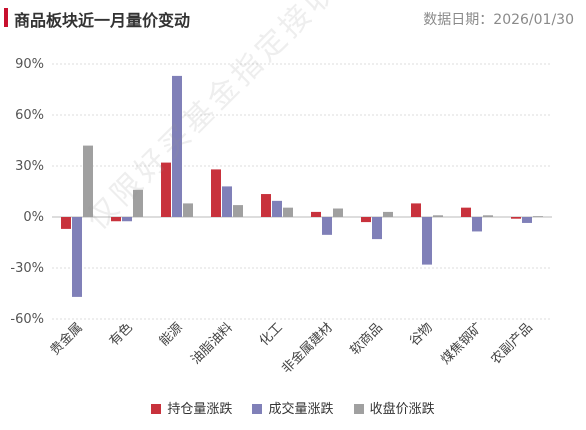  What do you see at coordinates (102, 20) in the screenshot?
I see `chart-title: 商品板块近一月量价变动` at bounding box center [102, 20].